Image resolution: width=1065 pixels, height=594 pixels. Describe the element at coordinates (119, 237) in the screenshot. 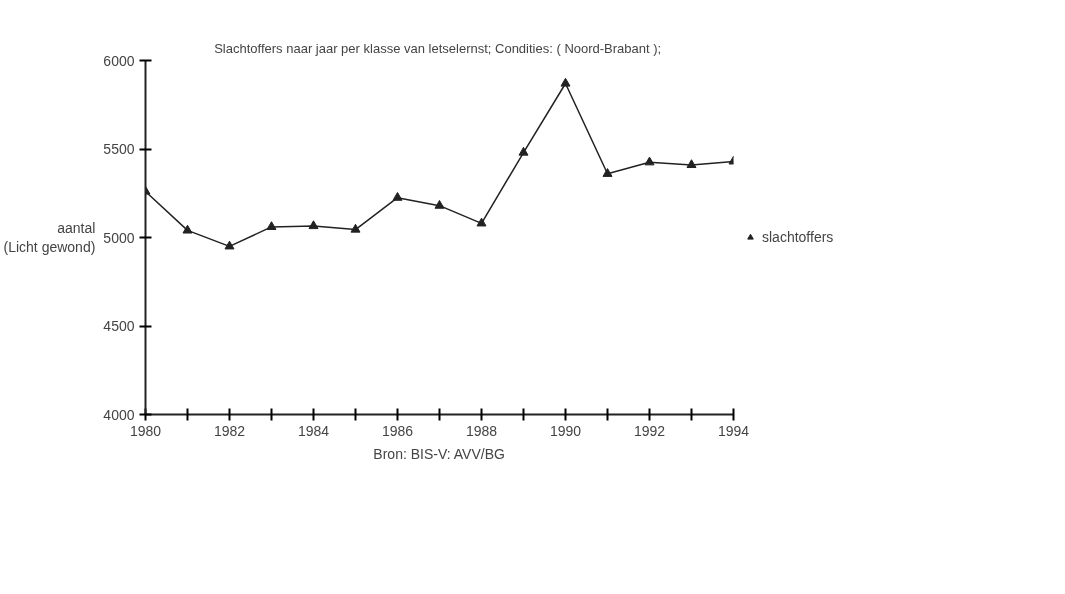

I see `y-tick-label: 5000` at that location.